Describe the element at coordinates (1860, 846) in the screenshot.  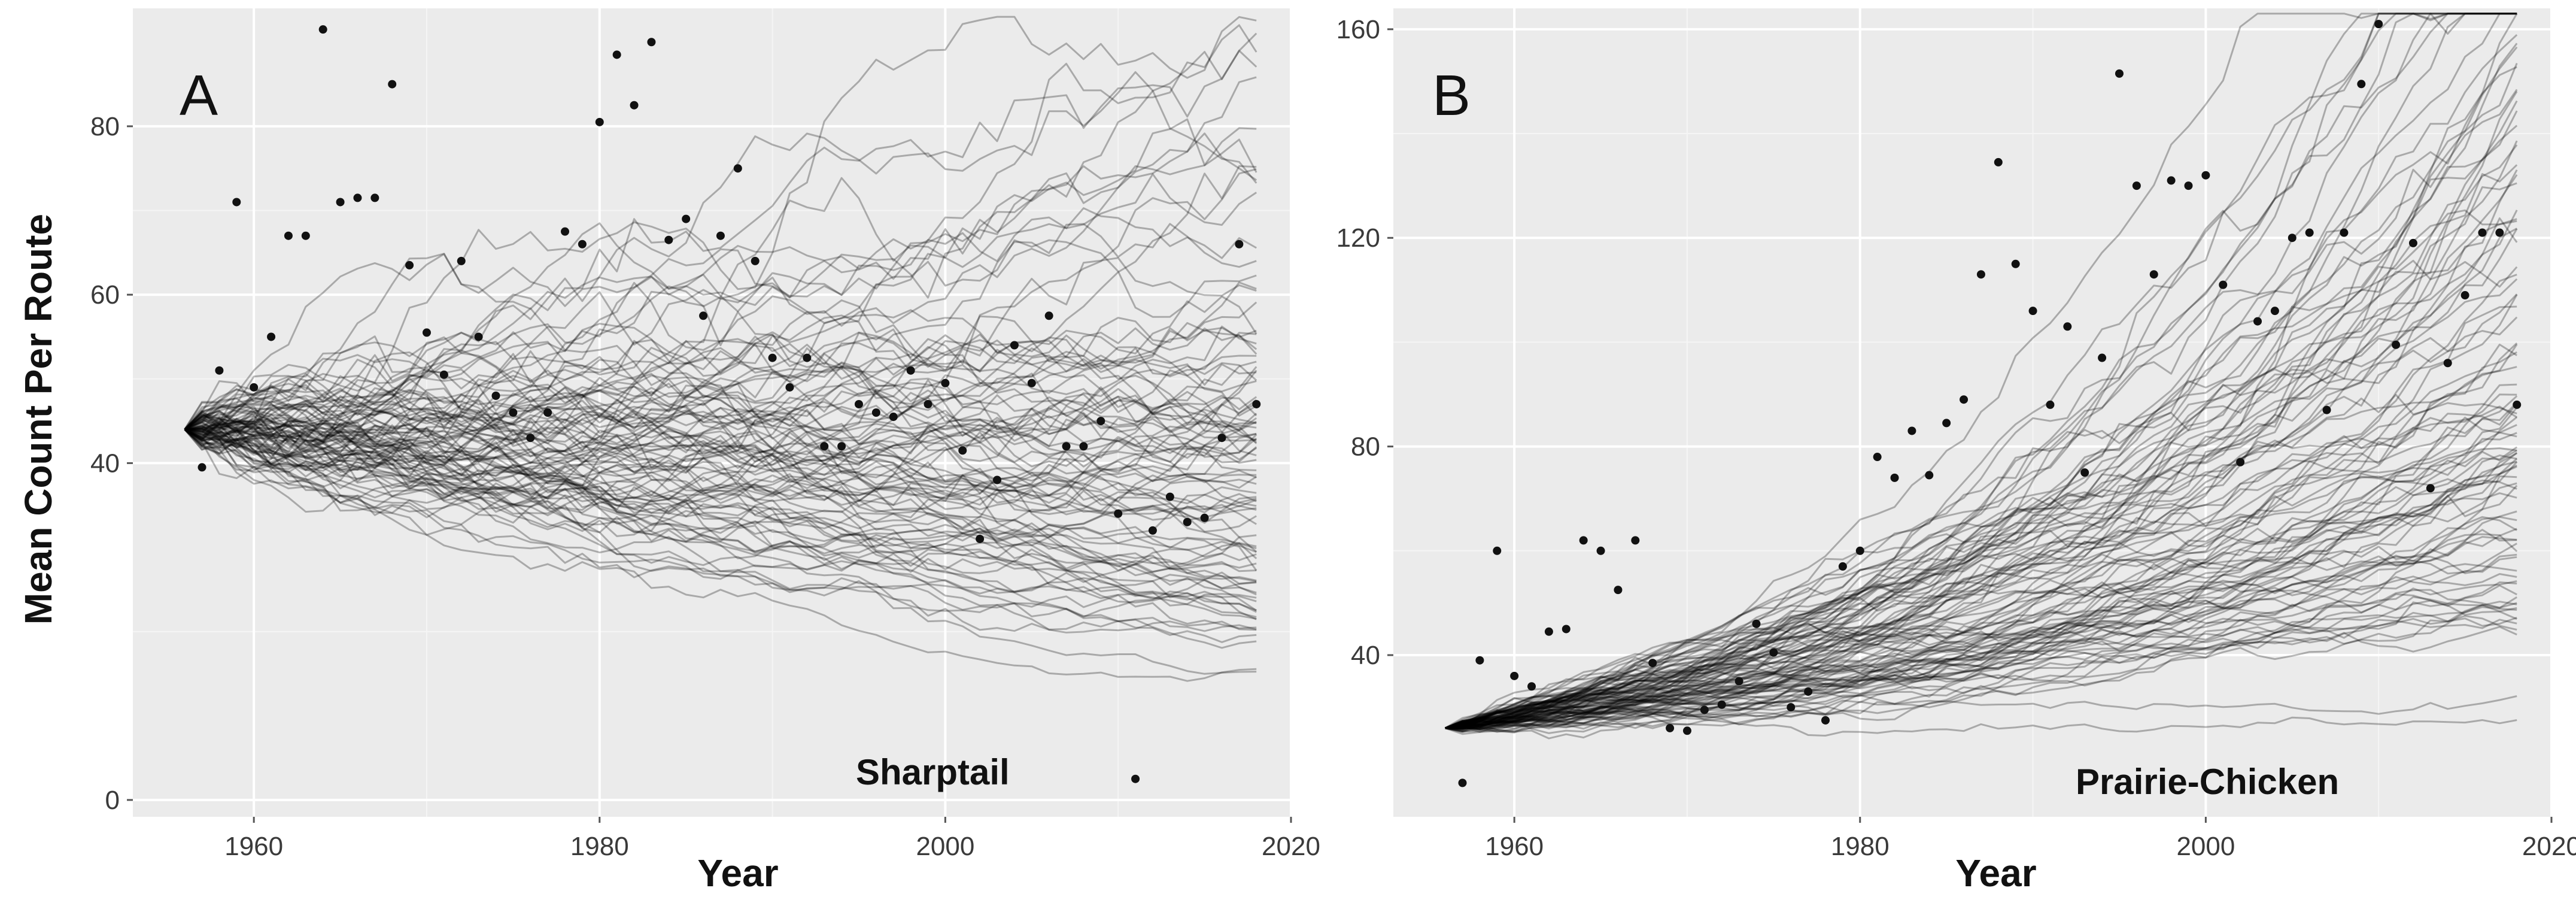
I see `panel-b-x-tick-label: 1980` at that location.